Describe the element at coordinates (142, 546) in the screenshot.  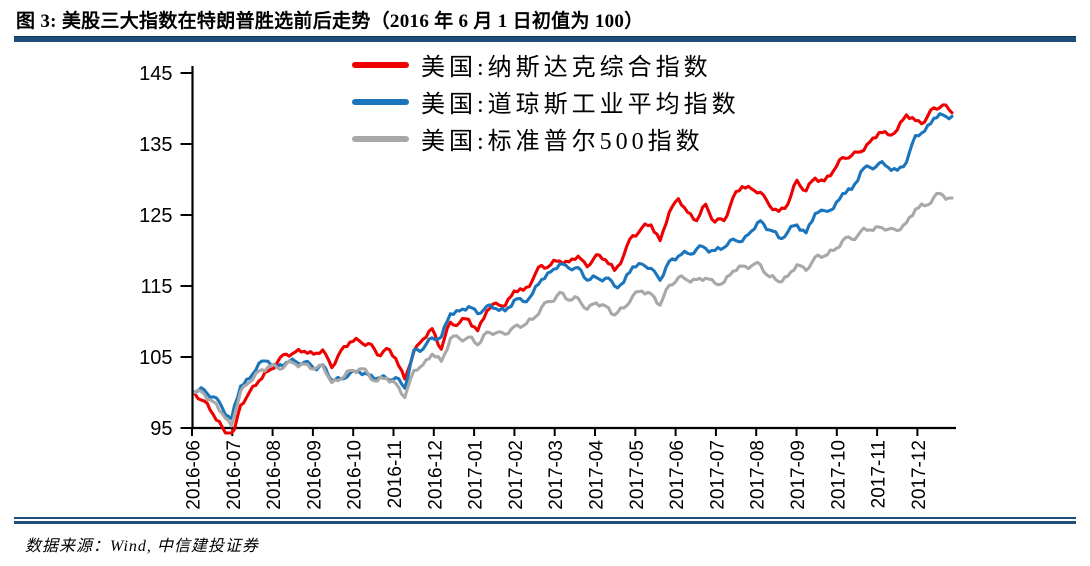
I see `data-source: 数据来源：Wind, 中信建投证券` at that location.